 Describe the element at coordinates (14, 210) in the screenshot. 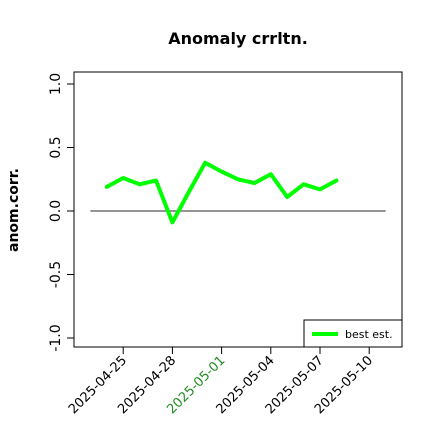

I see `y-axis-label: anom.corr.` at that location.